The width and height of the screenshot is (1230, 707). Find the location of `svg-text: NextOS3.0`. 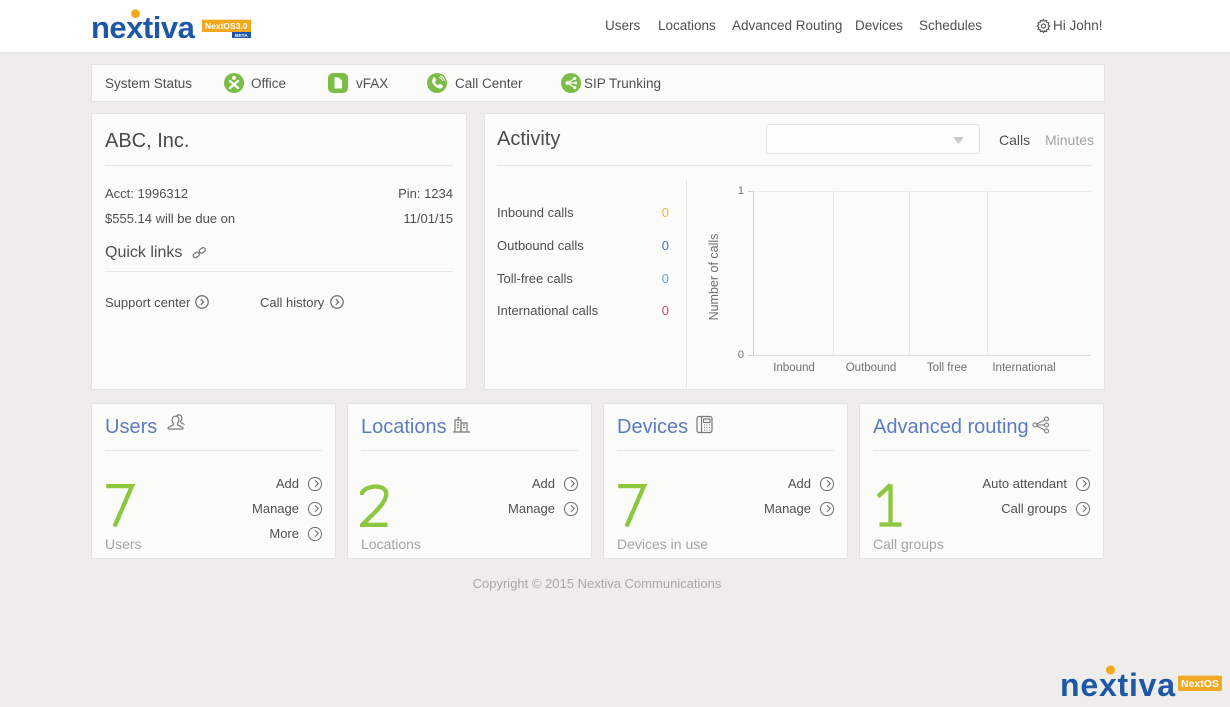

svg-text: NextOS3.0 is located at coordinates (226, 26).